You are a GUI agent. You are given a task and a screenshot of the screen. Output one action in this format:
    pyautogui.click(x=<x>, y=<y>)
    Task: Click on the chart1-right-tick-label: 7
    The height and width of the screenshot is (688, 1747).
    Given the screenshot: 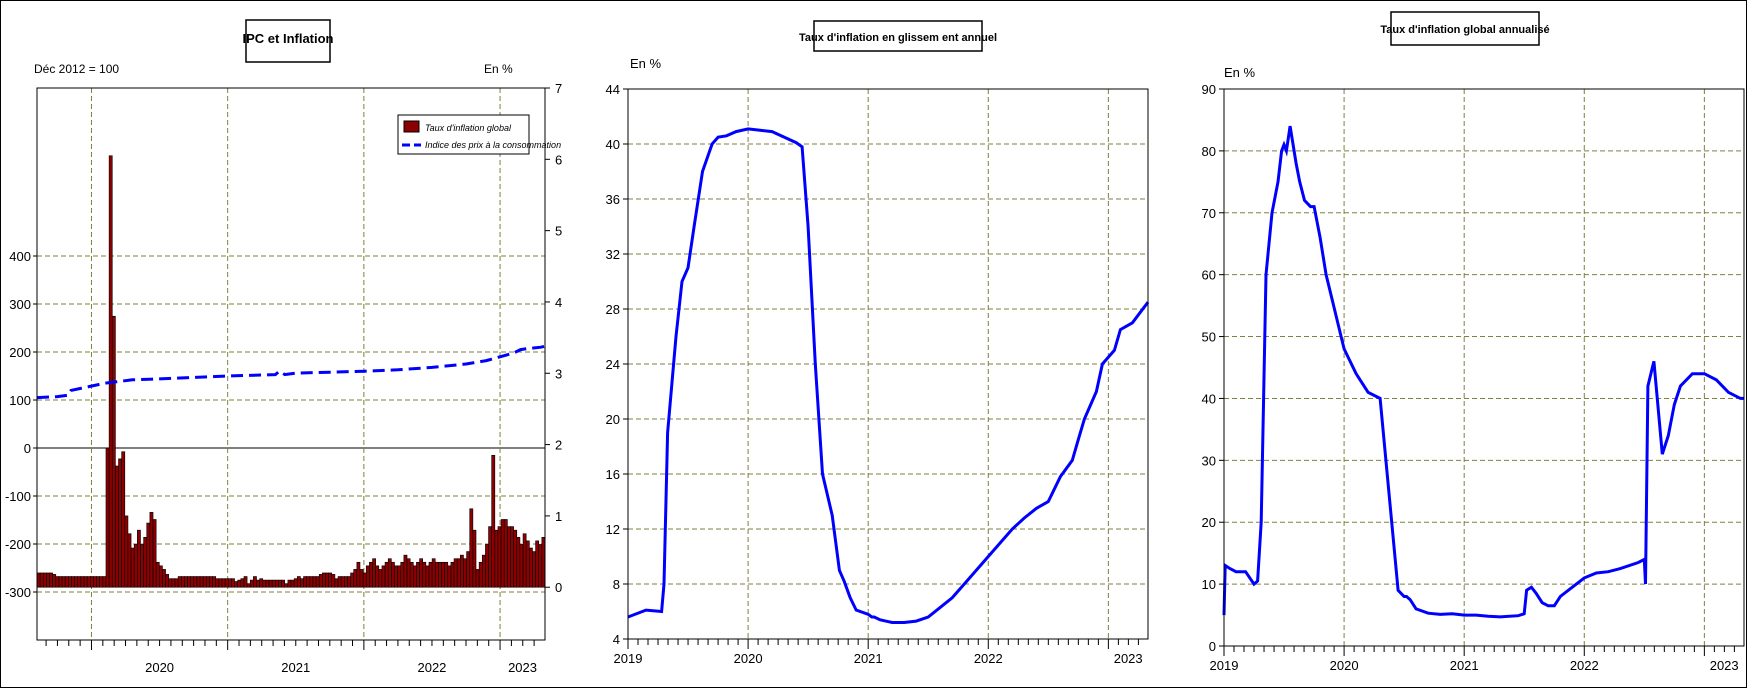 What is the action you would take?
    pyautogui.click(x=558, y=88)
    